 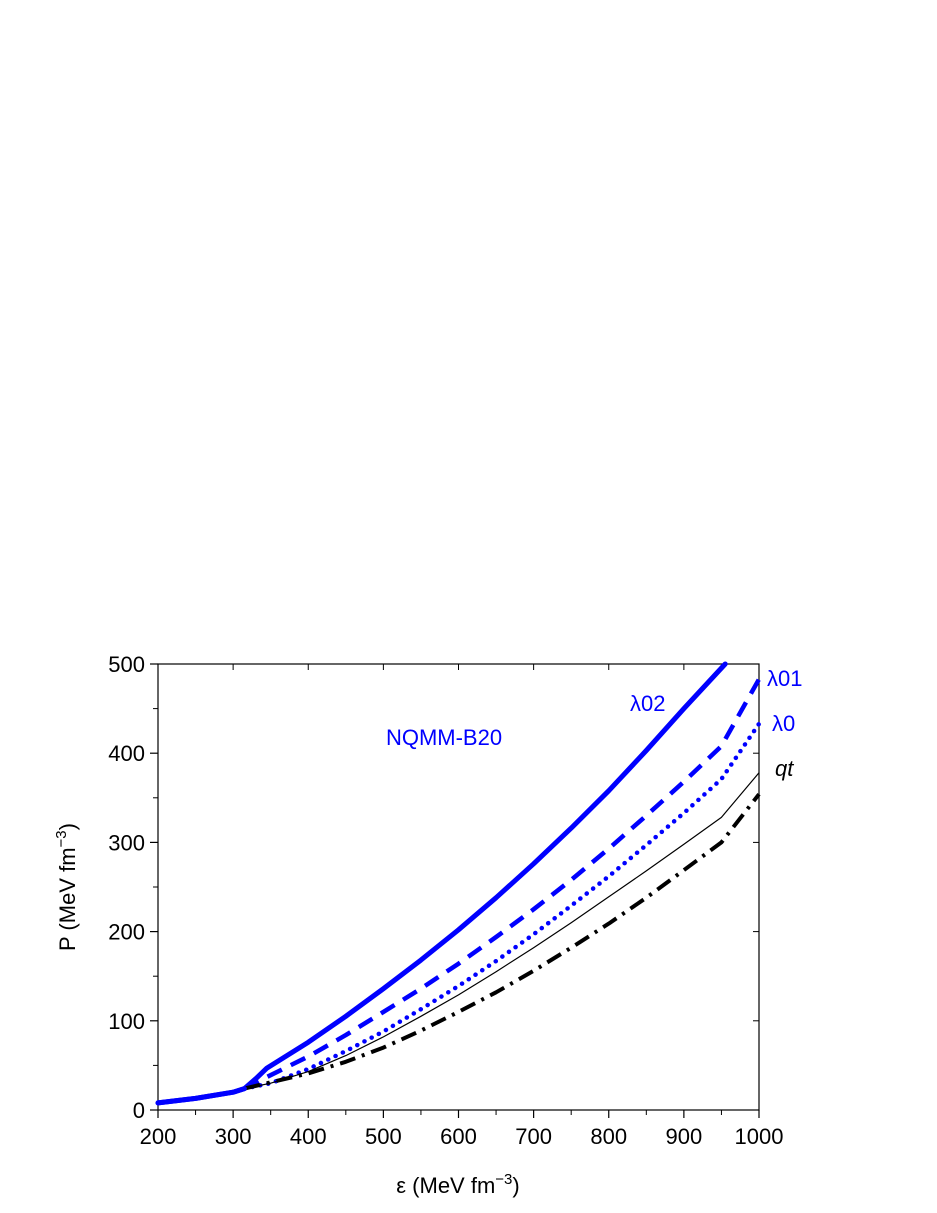 What do you see at coordinates (126, 932) in the screenshot?
I see `y-tick-label: 200` at bounding box center [126, 932].